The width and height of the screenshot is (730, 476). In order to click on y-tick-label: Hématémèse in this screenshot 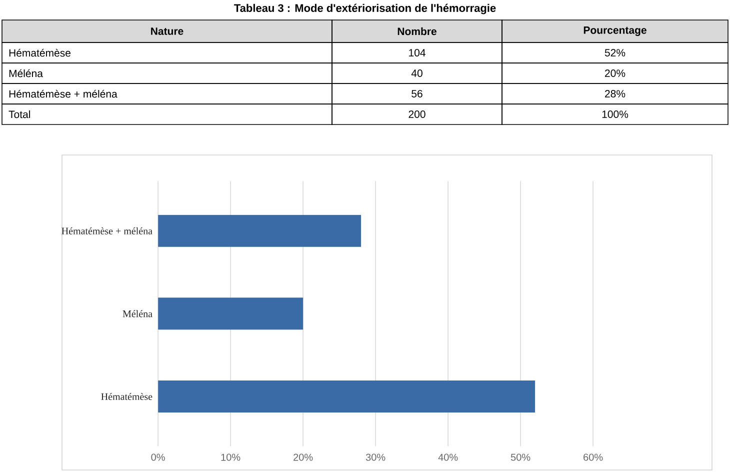, I will do `click(126, 396)`.